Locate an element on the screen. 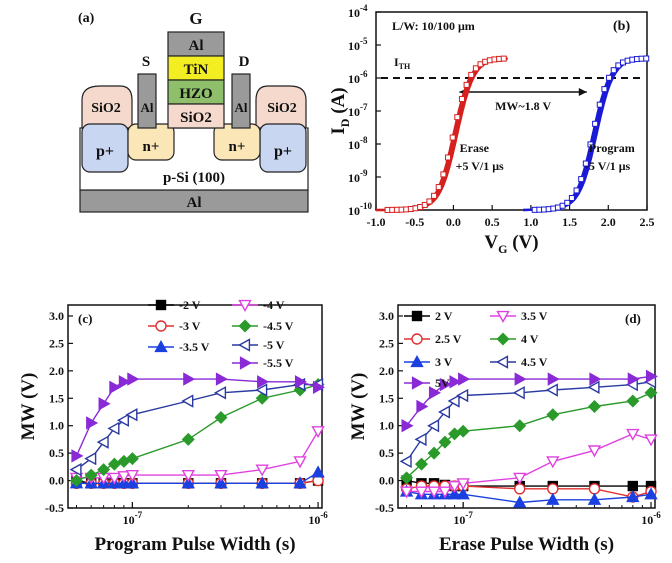  panel-c-legend-label-6: -5.5 V is located at coordinates (278, 363).